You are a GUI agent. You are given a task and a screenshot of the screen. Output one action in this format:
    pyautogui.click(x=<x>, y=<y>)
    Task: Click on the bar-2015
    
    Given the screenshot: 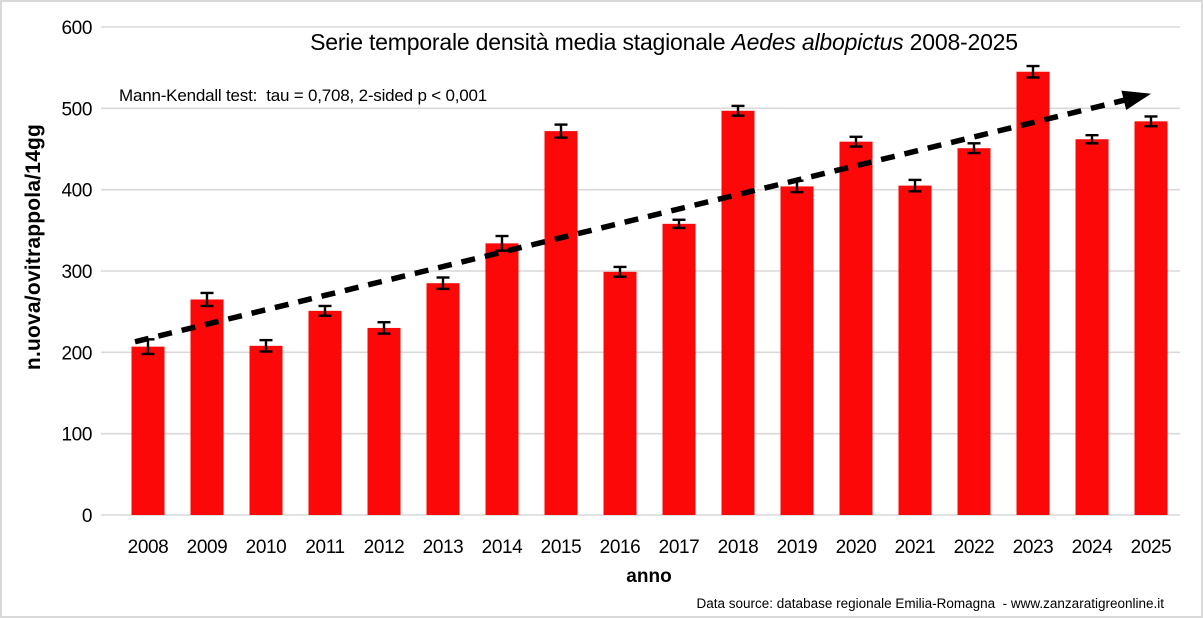 What is the action you would take?
    pyautogui.click(x=561, y=323)
    